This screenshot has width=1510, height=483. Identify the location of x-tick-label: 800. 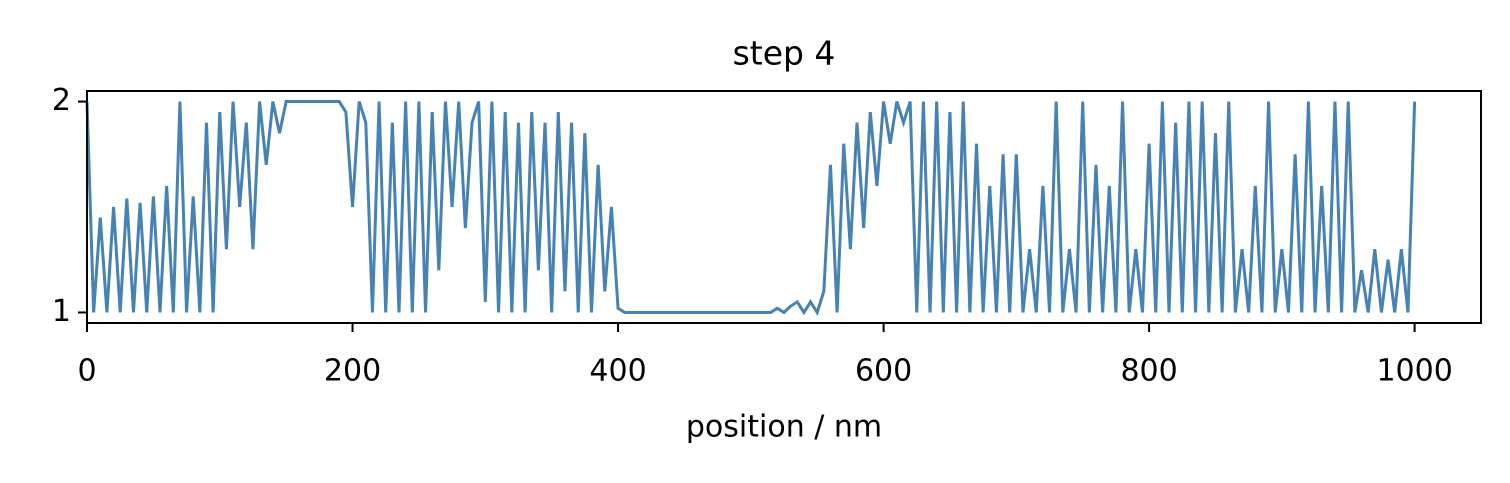
(1148, 371).